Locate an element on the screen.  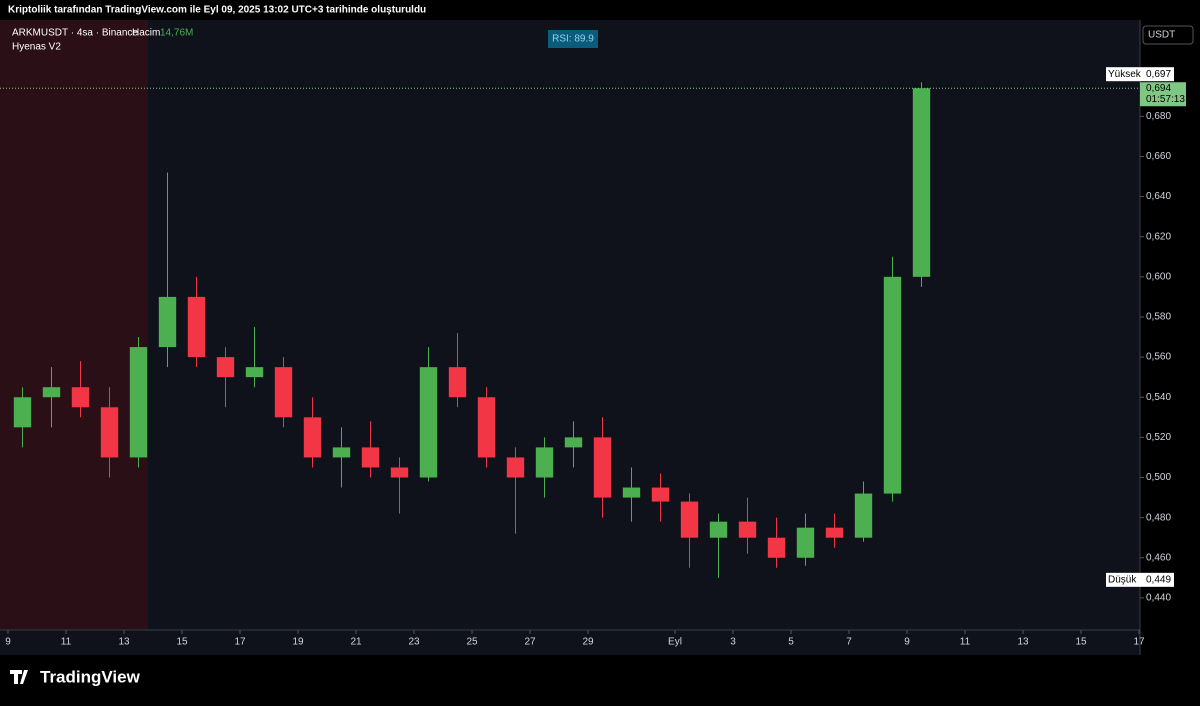
price-mark-label: Yüksek is located at coordinates (1125, 74).